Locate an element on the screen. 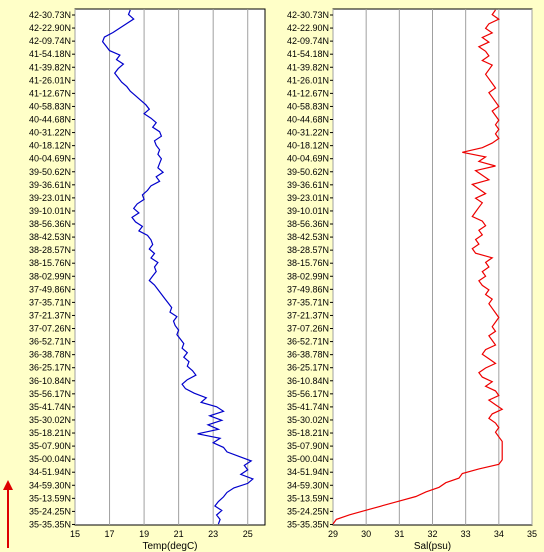 This screenshot has height=552, width=544. up-arrow-icon is located at coordinates (8, 514).